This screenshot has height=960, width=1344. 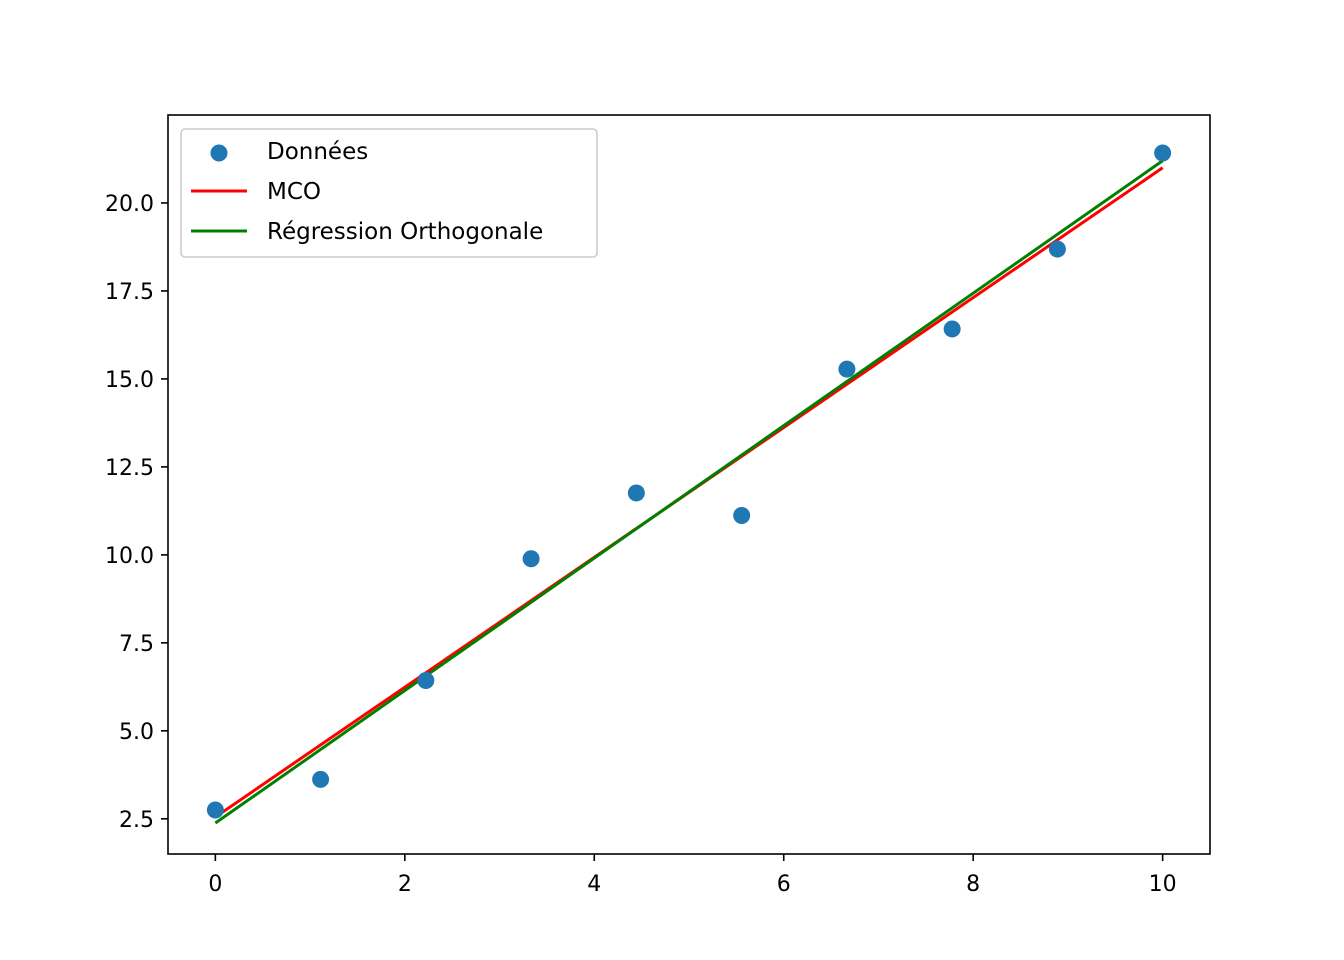 I want to click on legend-marker-scatter, so click(x=219, y=153).